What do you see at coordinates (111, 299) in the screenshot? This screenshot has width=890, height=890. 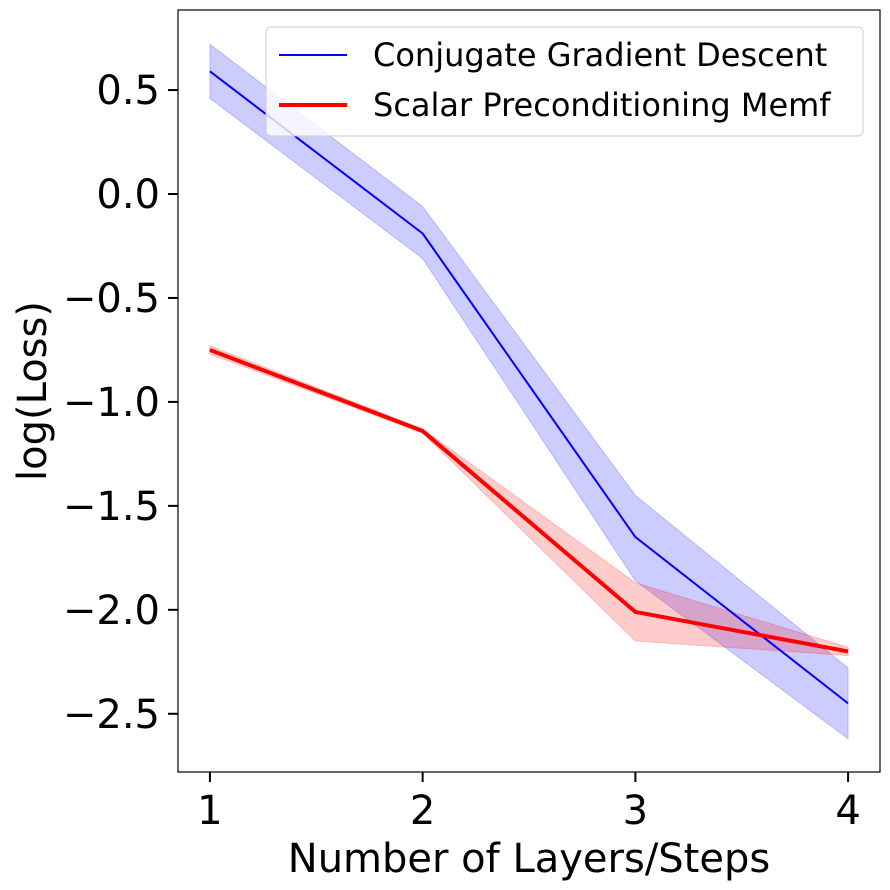 I see `y-tick-label-3: −0.5` at bounding box center [111, 299].